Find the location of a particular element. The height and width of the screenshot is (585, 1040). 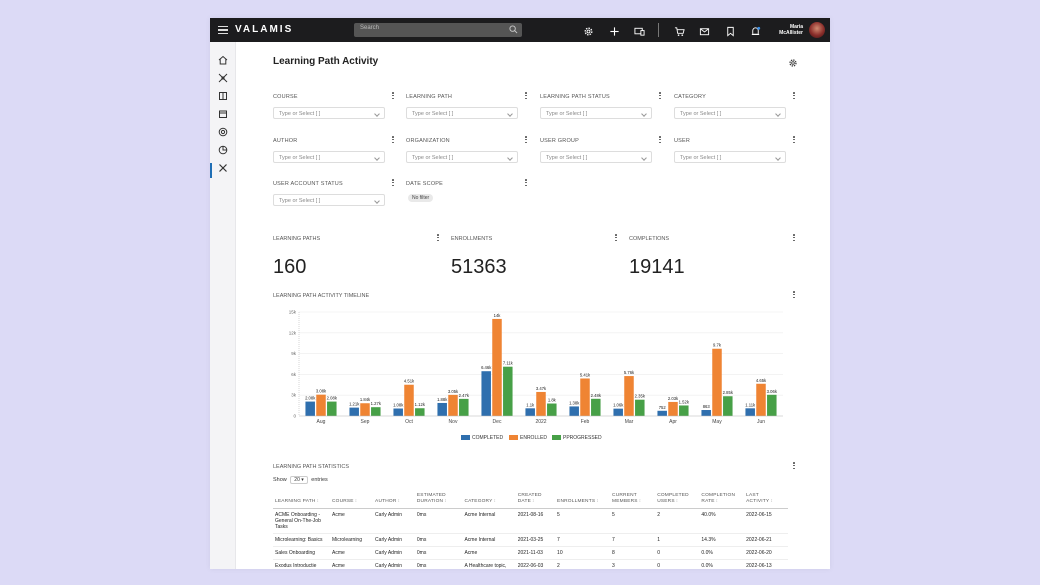

column-header: CATEGORY↕ is located at coordinates (489, 500).